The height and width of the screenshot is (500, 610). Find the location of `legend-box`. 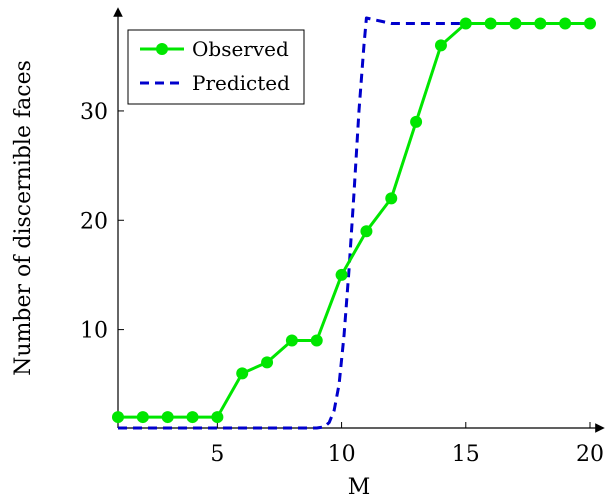

legend-box is located at coordinates (216, 67).